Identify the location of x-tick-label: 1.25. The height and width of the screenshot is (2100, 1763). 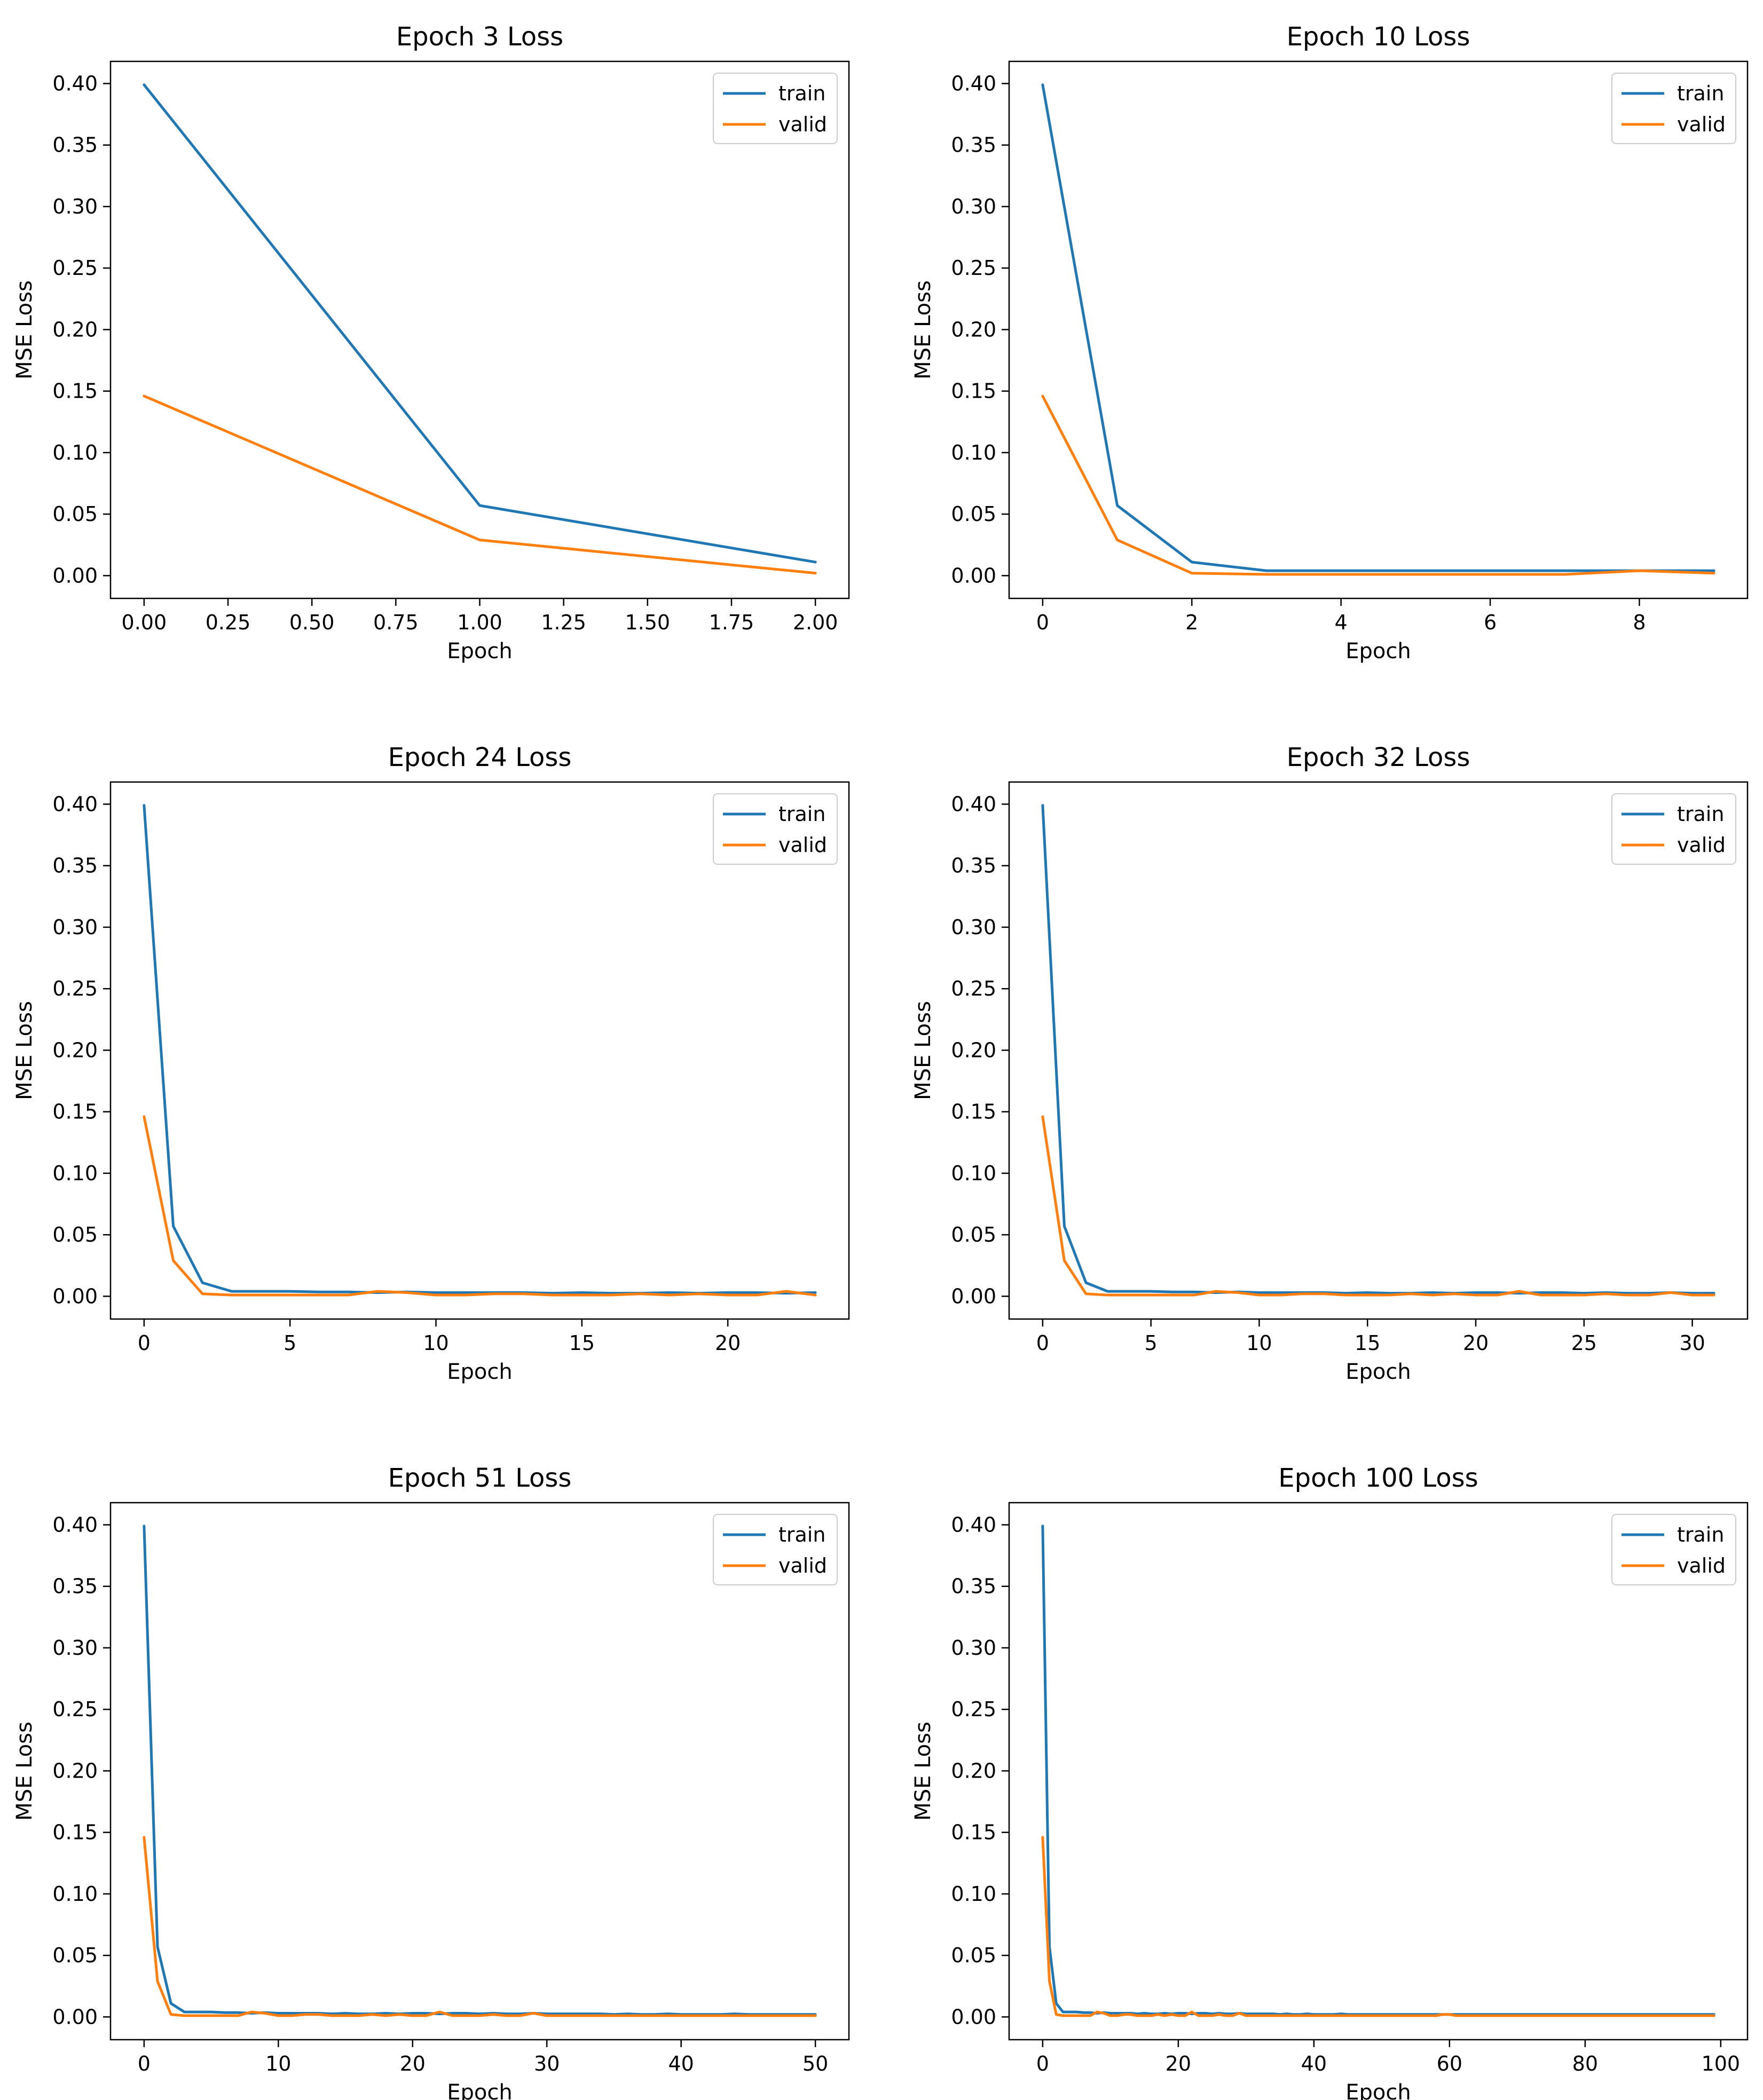
(563, 622).